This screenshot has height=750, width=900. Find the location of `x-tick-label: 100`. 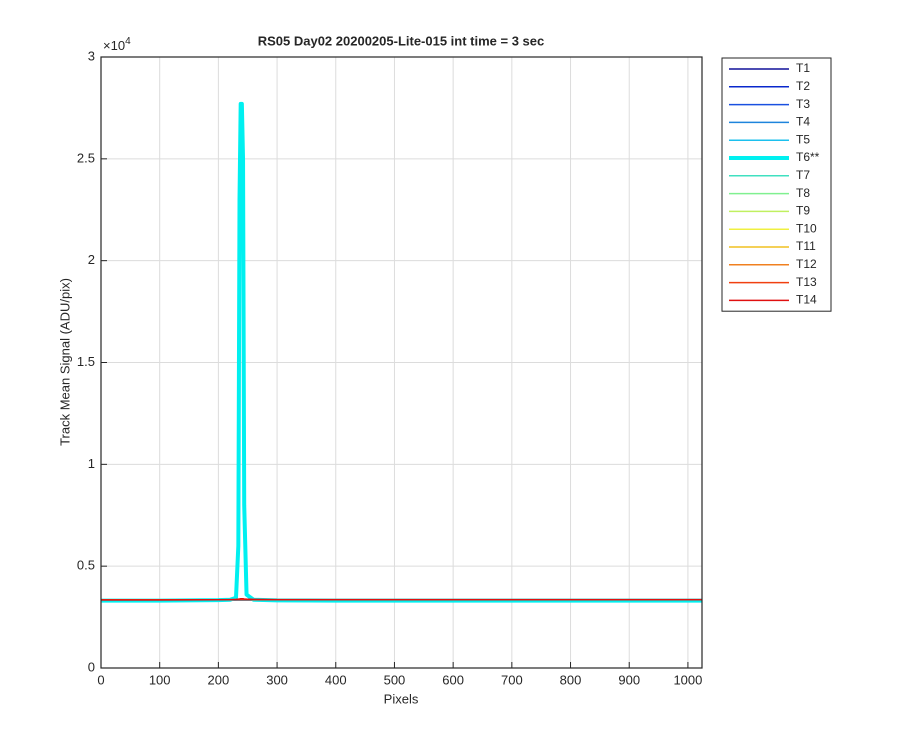

x-tick-label: 100 is located at coordinates (160, 679).